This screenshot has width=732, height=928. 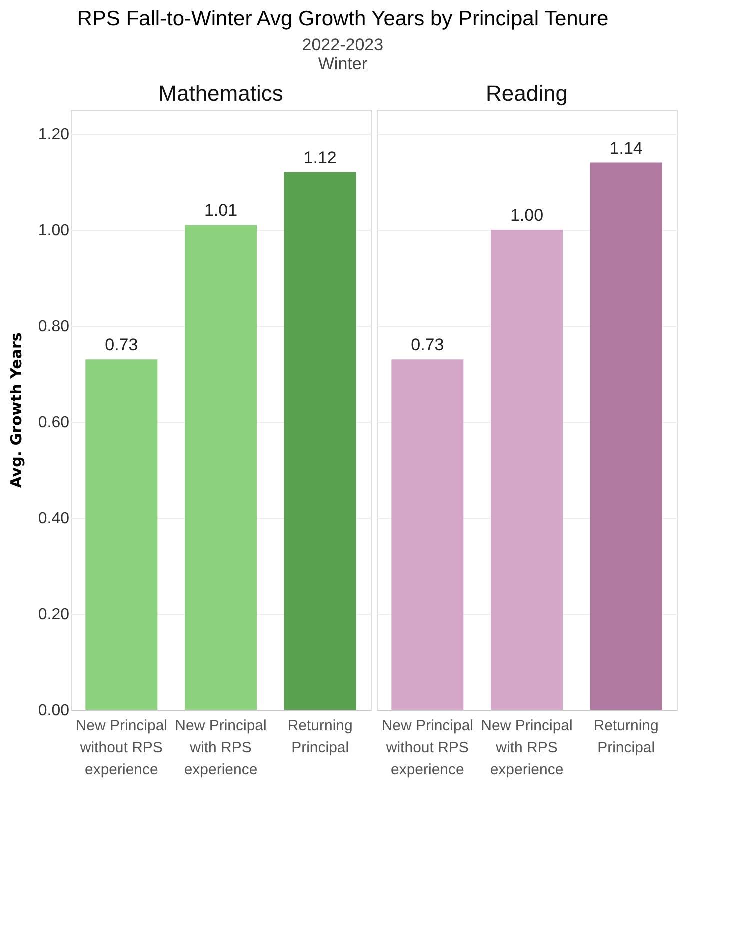 What do you see at coordinates (527, 215) in the screenshot?
I see `data-label: 1.00` at bounding box center [527, 215].